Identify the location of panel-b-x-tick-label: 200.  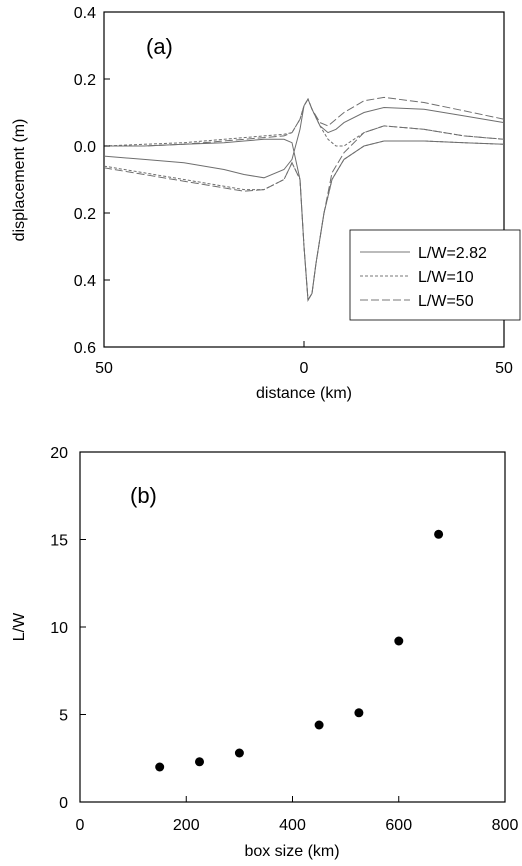
(186, 825).